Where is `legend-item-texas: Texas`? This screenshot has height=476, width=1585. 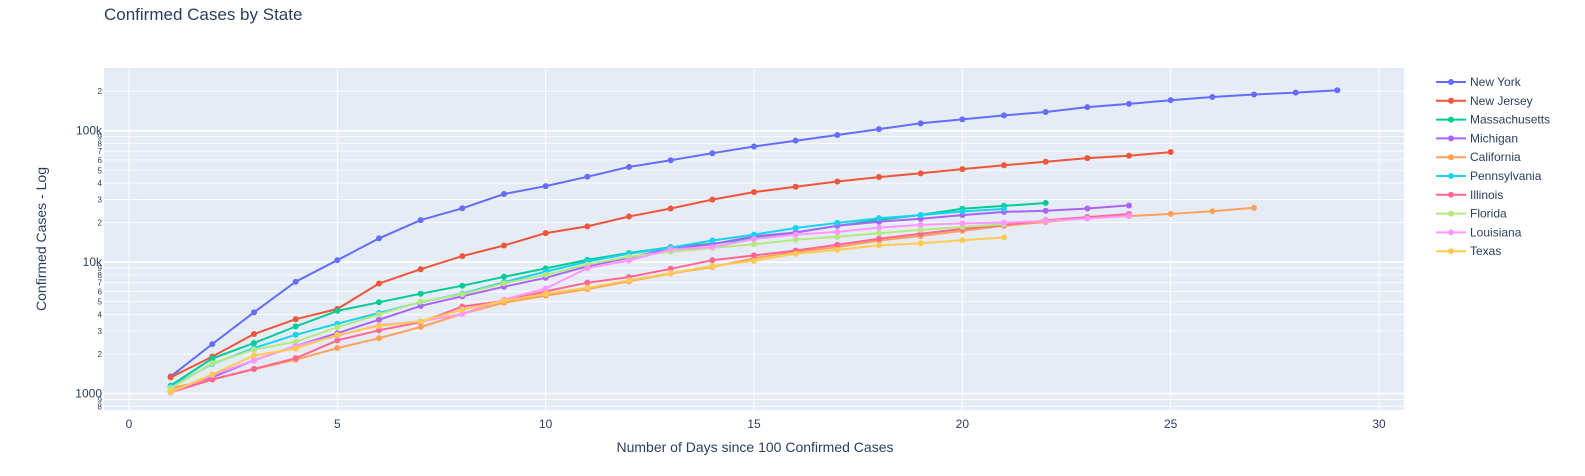
legend-item-texas: Texas is located at coordinates (1468, 251).